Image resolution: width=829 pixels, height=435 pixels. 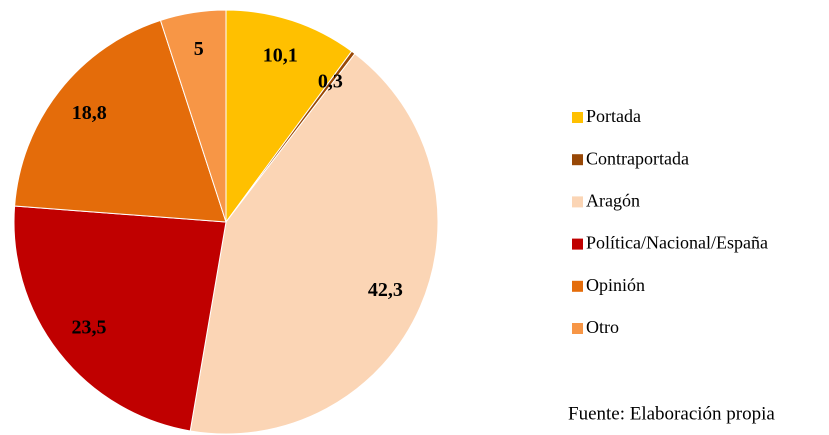 I want to click on data-label: 42,3, so click(x=385, y=290).